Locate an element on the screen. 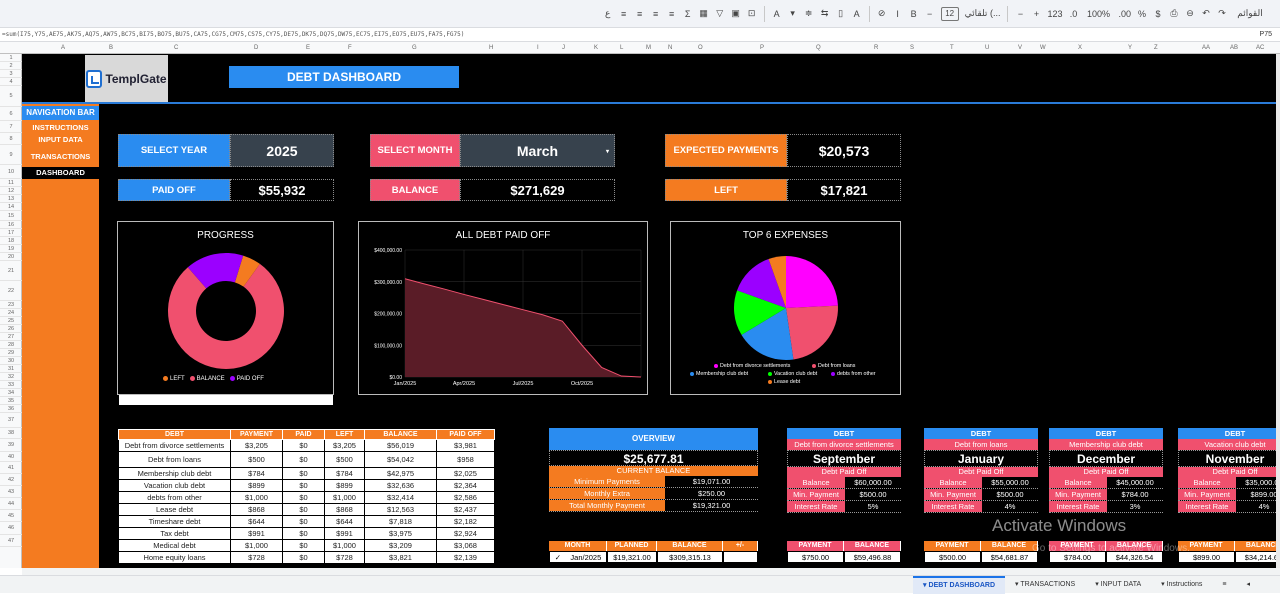 The height and width of the screenshot is (594, 1280). nav-item-instructions: INSTRUCTIONS is located at coordinates (60, 127).